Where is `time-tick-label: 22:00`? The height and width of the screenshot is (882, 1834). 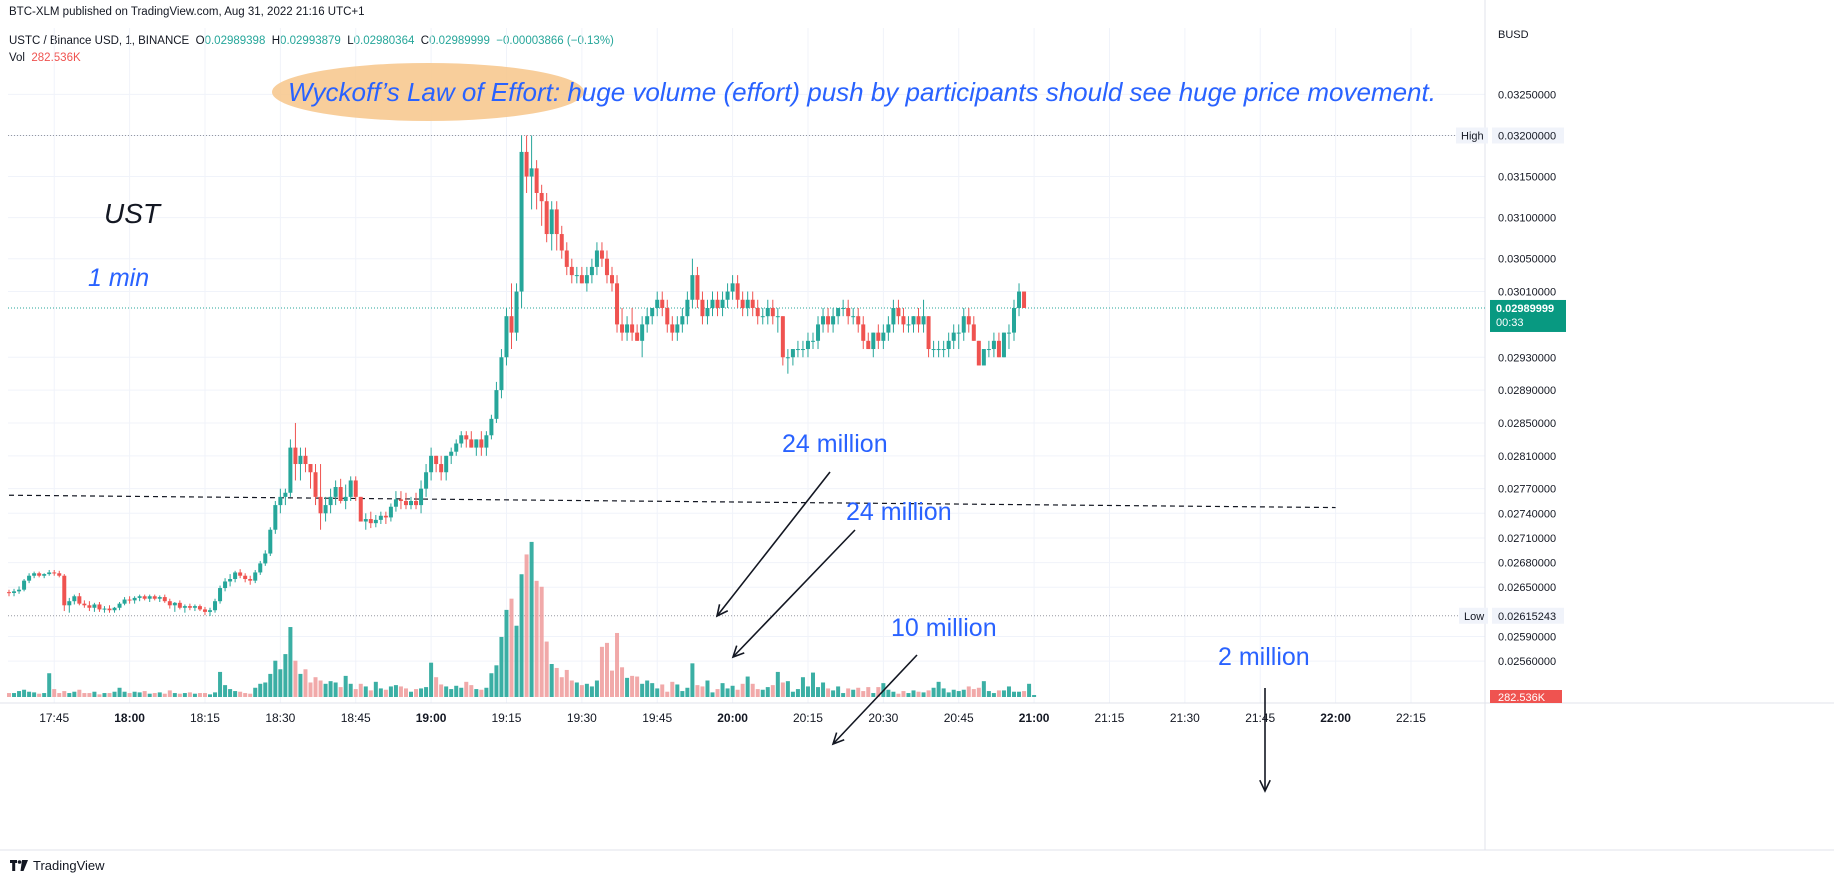 time-tick-label: 22:00 is located at coordinates (1335, 718).